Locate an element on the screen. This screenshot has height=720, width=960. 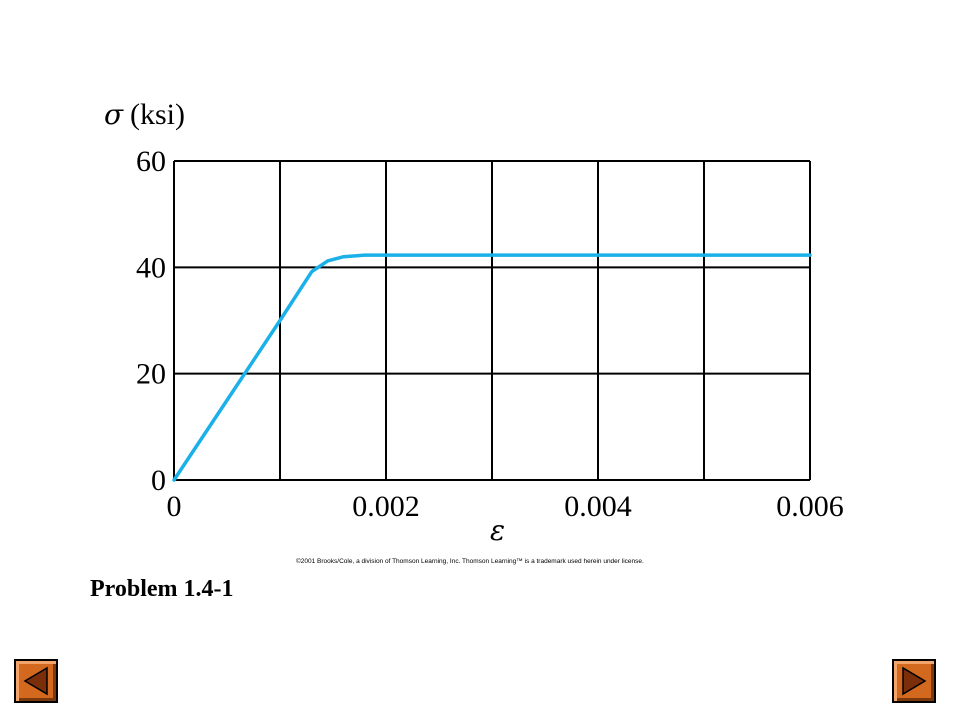
next-slide-button is located at coordinates (914, 681).